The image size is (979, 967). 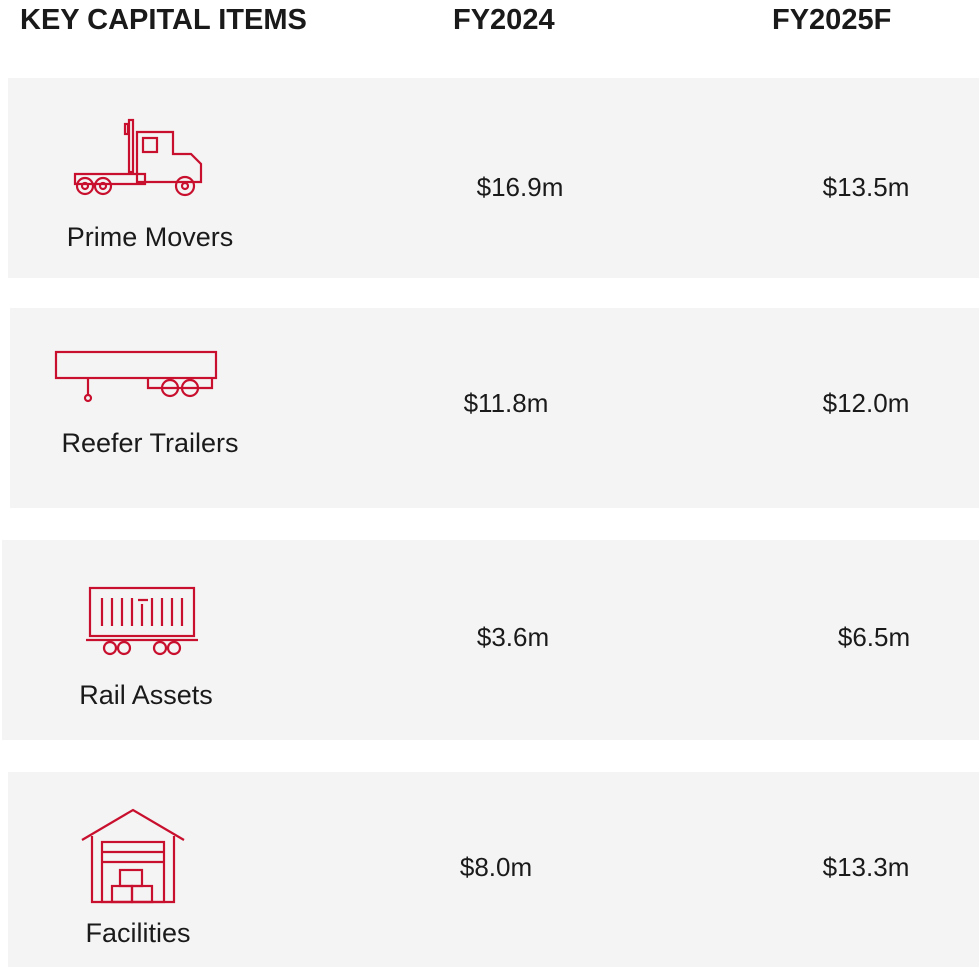 What do you see at coordinates (138, 157) in the screenshot?
I see `truck-icon` at bounding box center [138, 157].